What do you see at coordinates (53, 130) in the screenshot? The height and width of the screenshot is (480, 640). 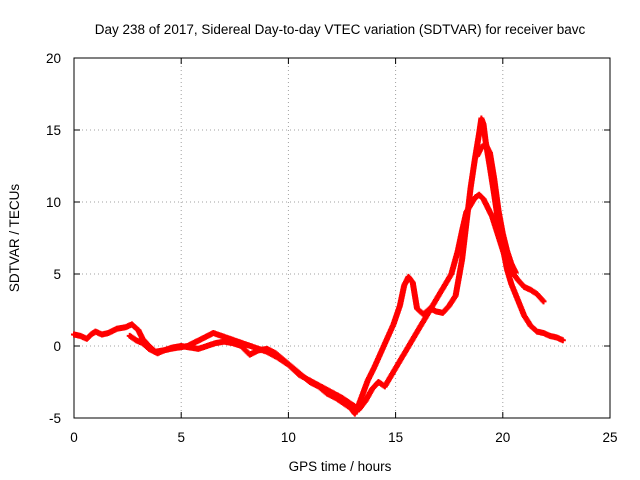 I see `y-tick-label: 15` at bounding box center [53, 130].